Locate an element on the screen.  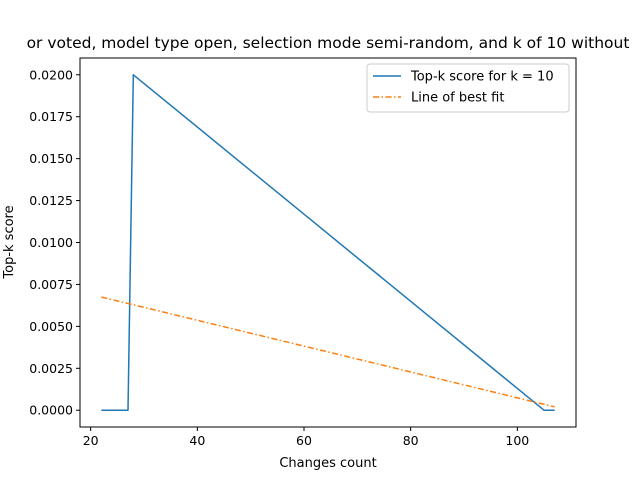
legend-label-top-k-score: Top-k score for k = 10 is located at coordinates (482, 77).